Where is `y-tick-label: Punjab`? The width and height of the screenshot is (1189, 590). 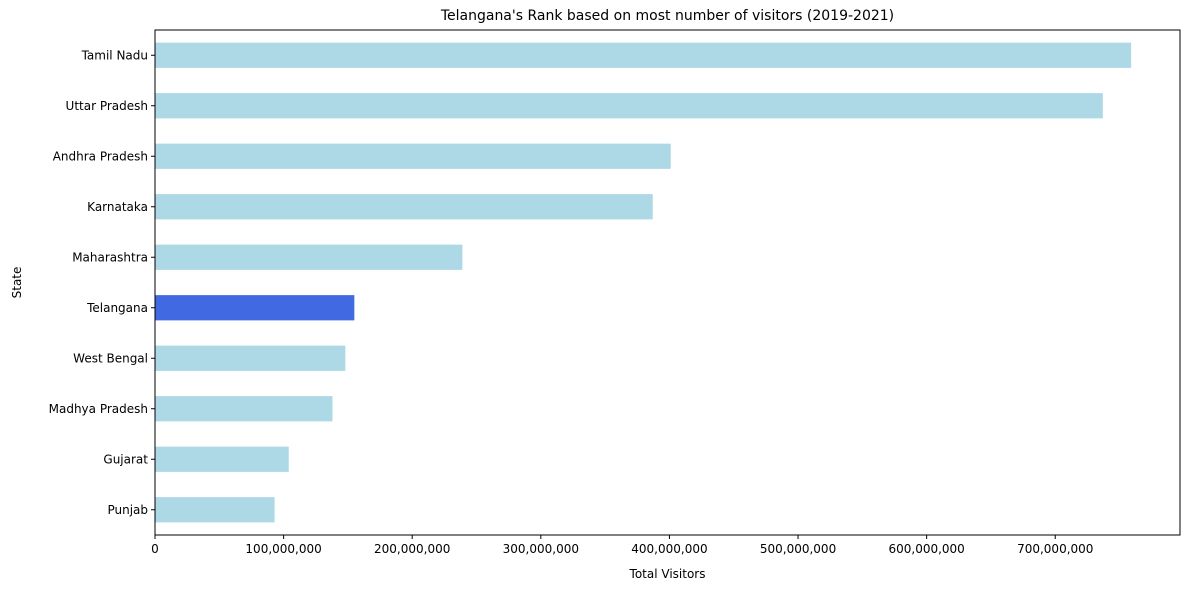 y-tick-label: Punjab is located at coordinates (127, 510).